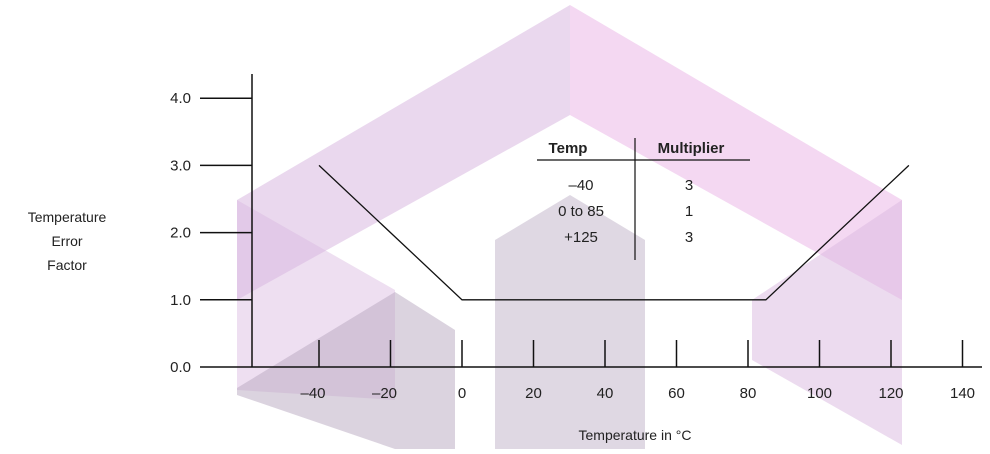 The height and width of the screenshot is (454, 990). Describe the element at coordinates (180, 98) in the screenshot. I see `y-tick-label: 4.0` at that location.